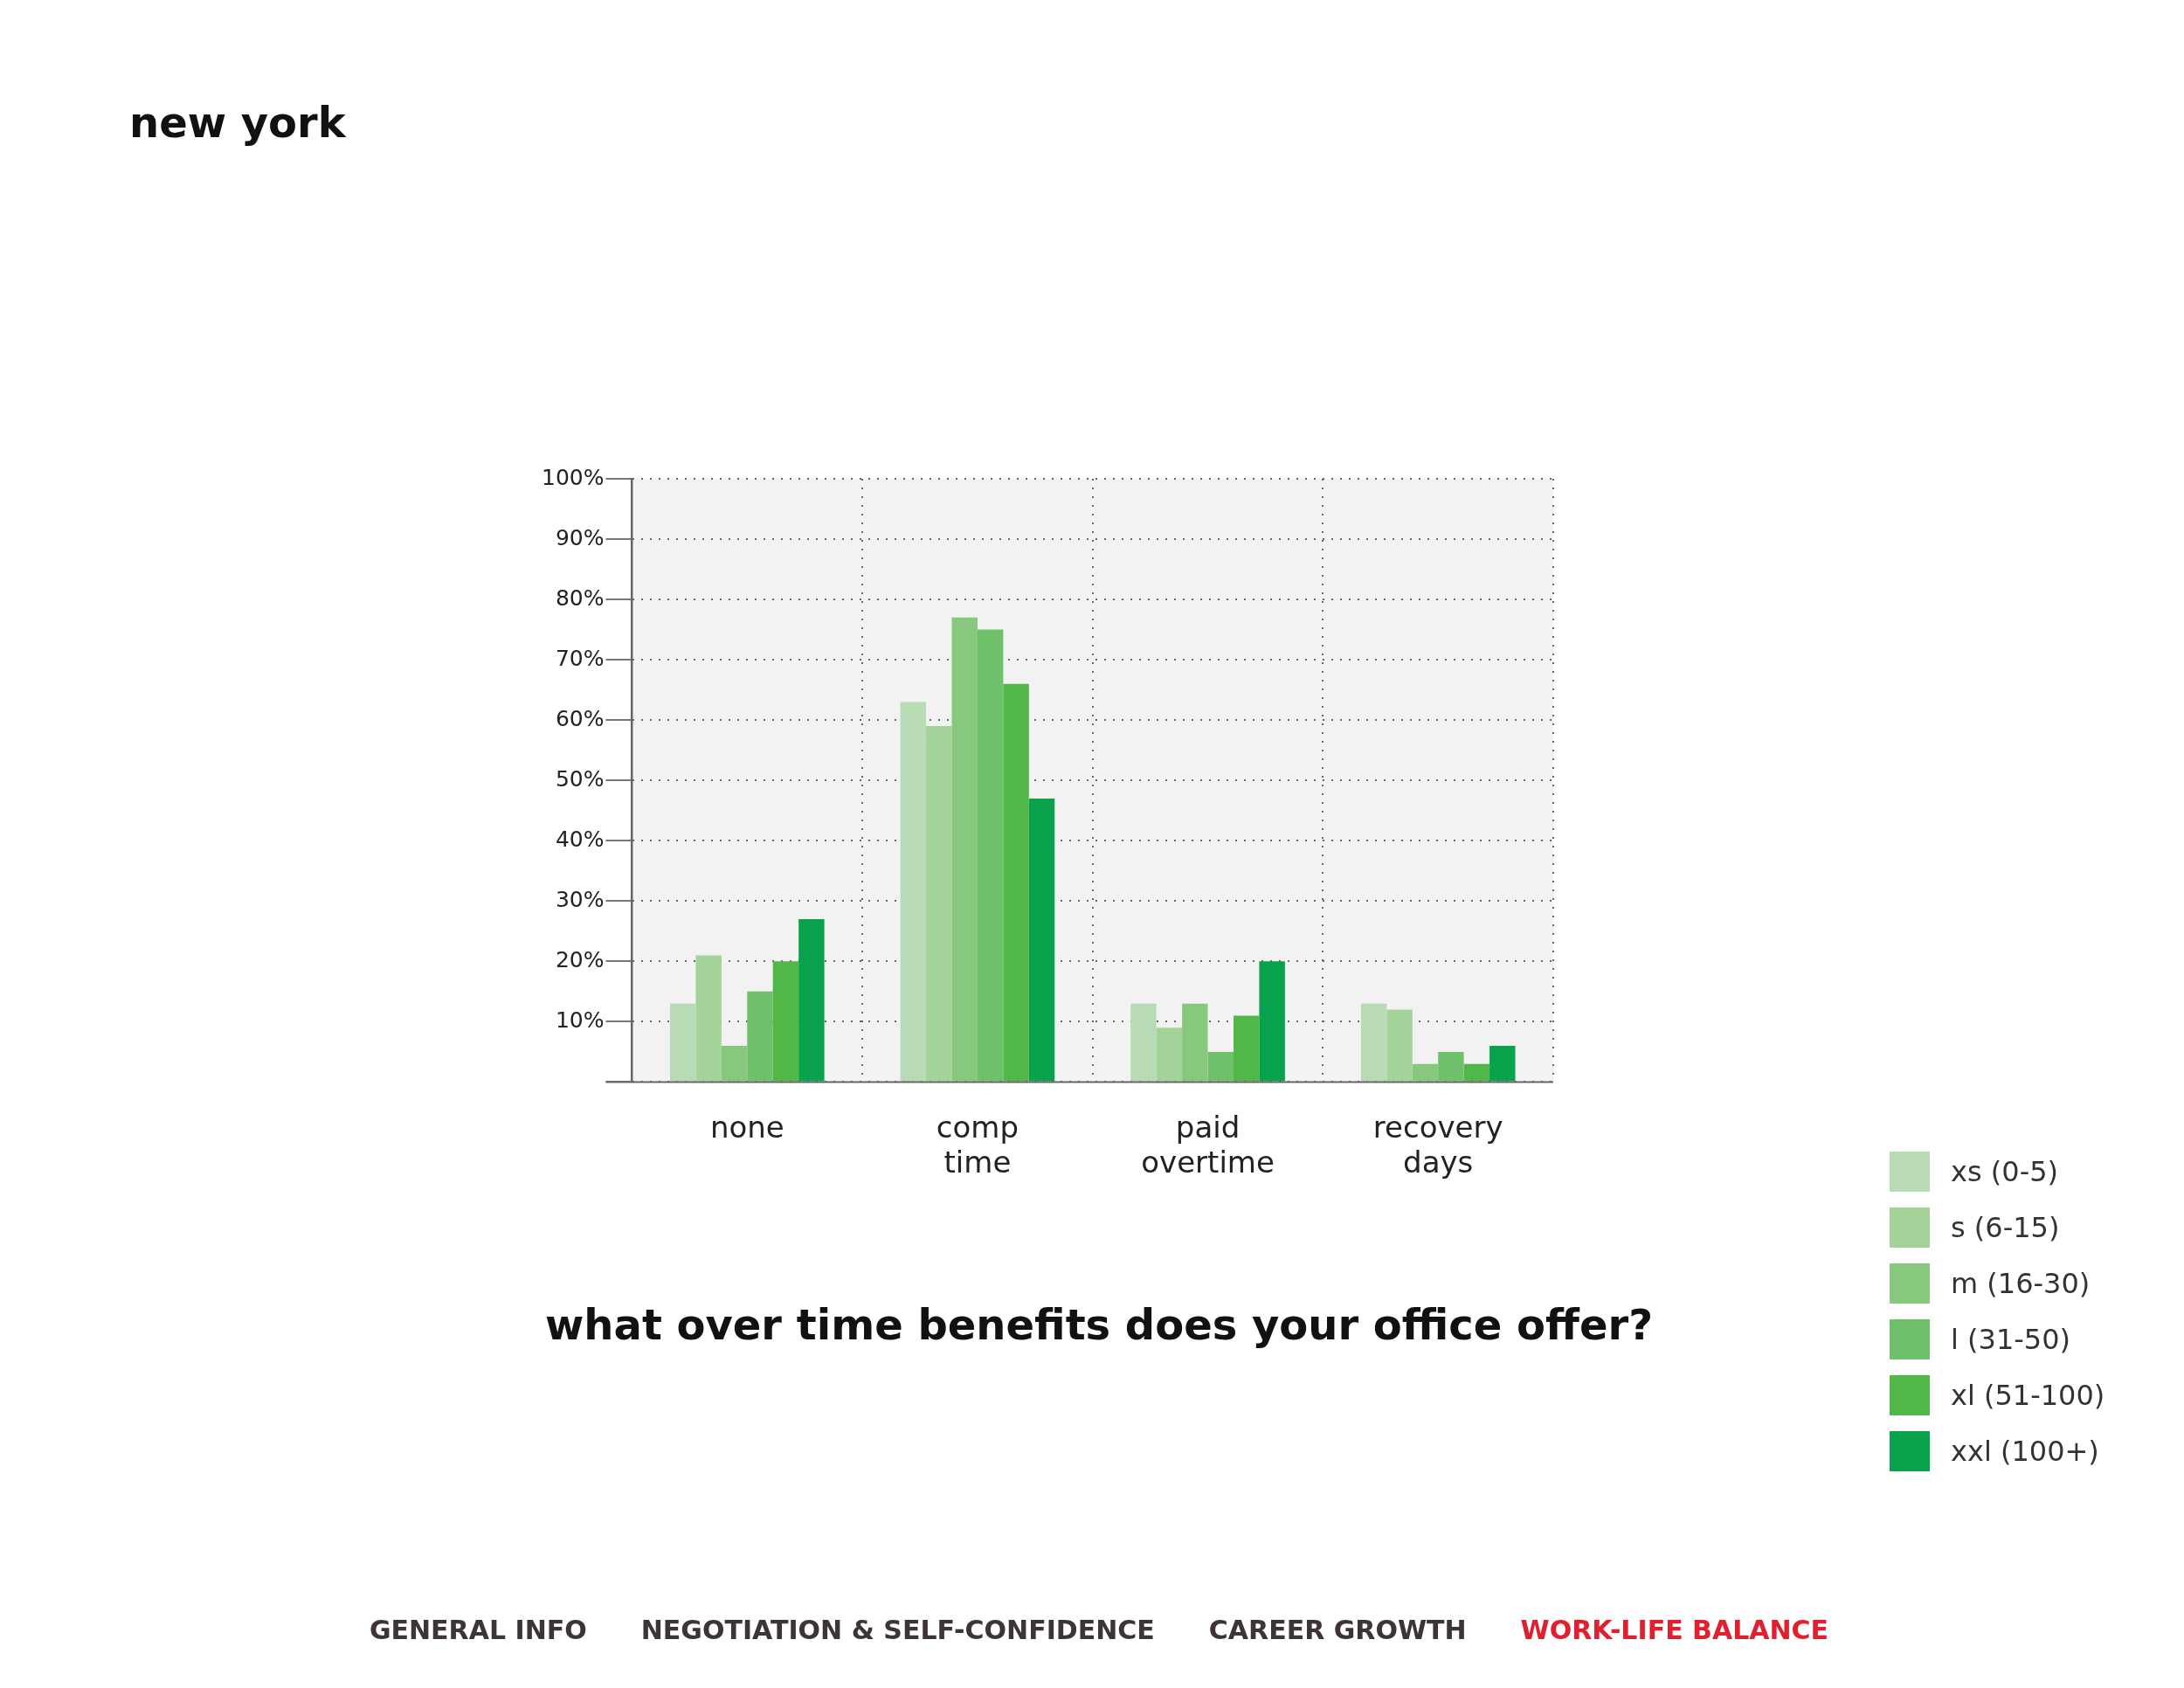  What do you see at coordinates (580, 537) in the screenshot?
I see `y-tick-label: 90%` at bounding box center [580, 537].